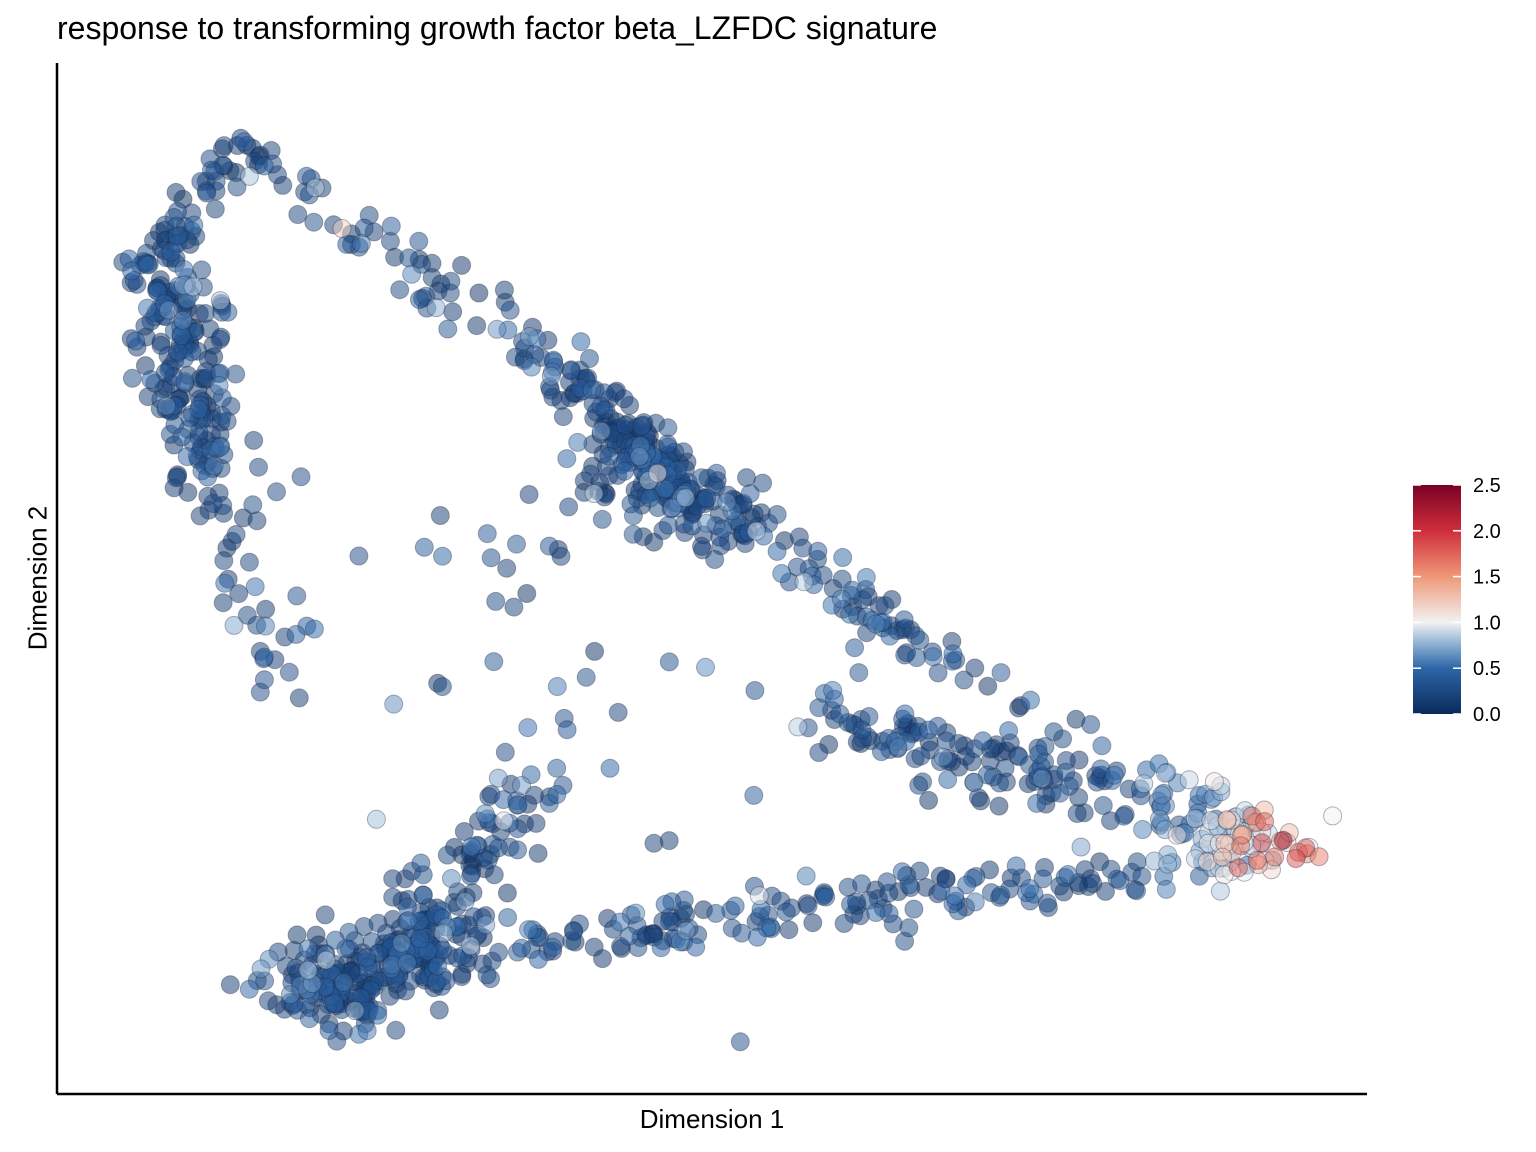  Describe the element at coordinates (712, 1119) in the screenshot. I see `x-axis-label: Dimension 1` at that location.